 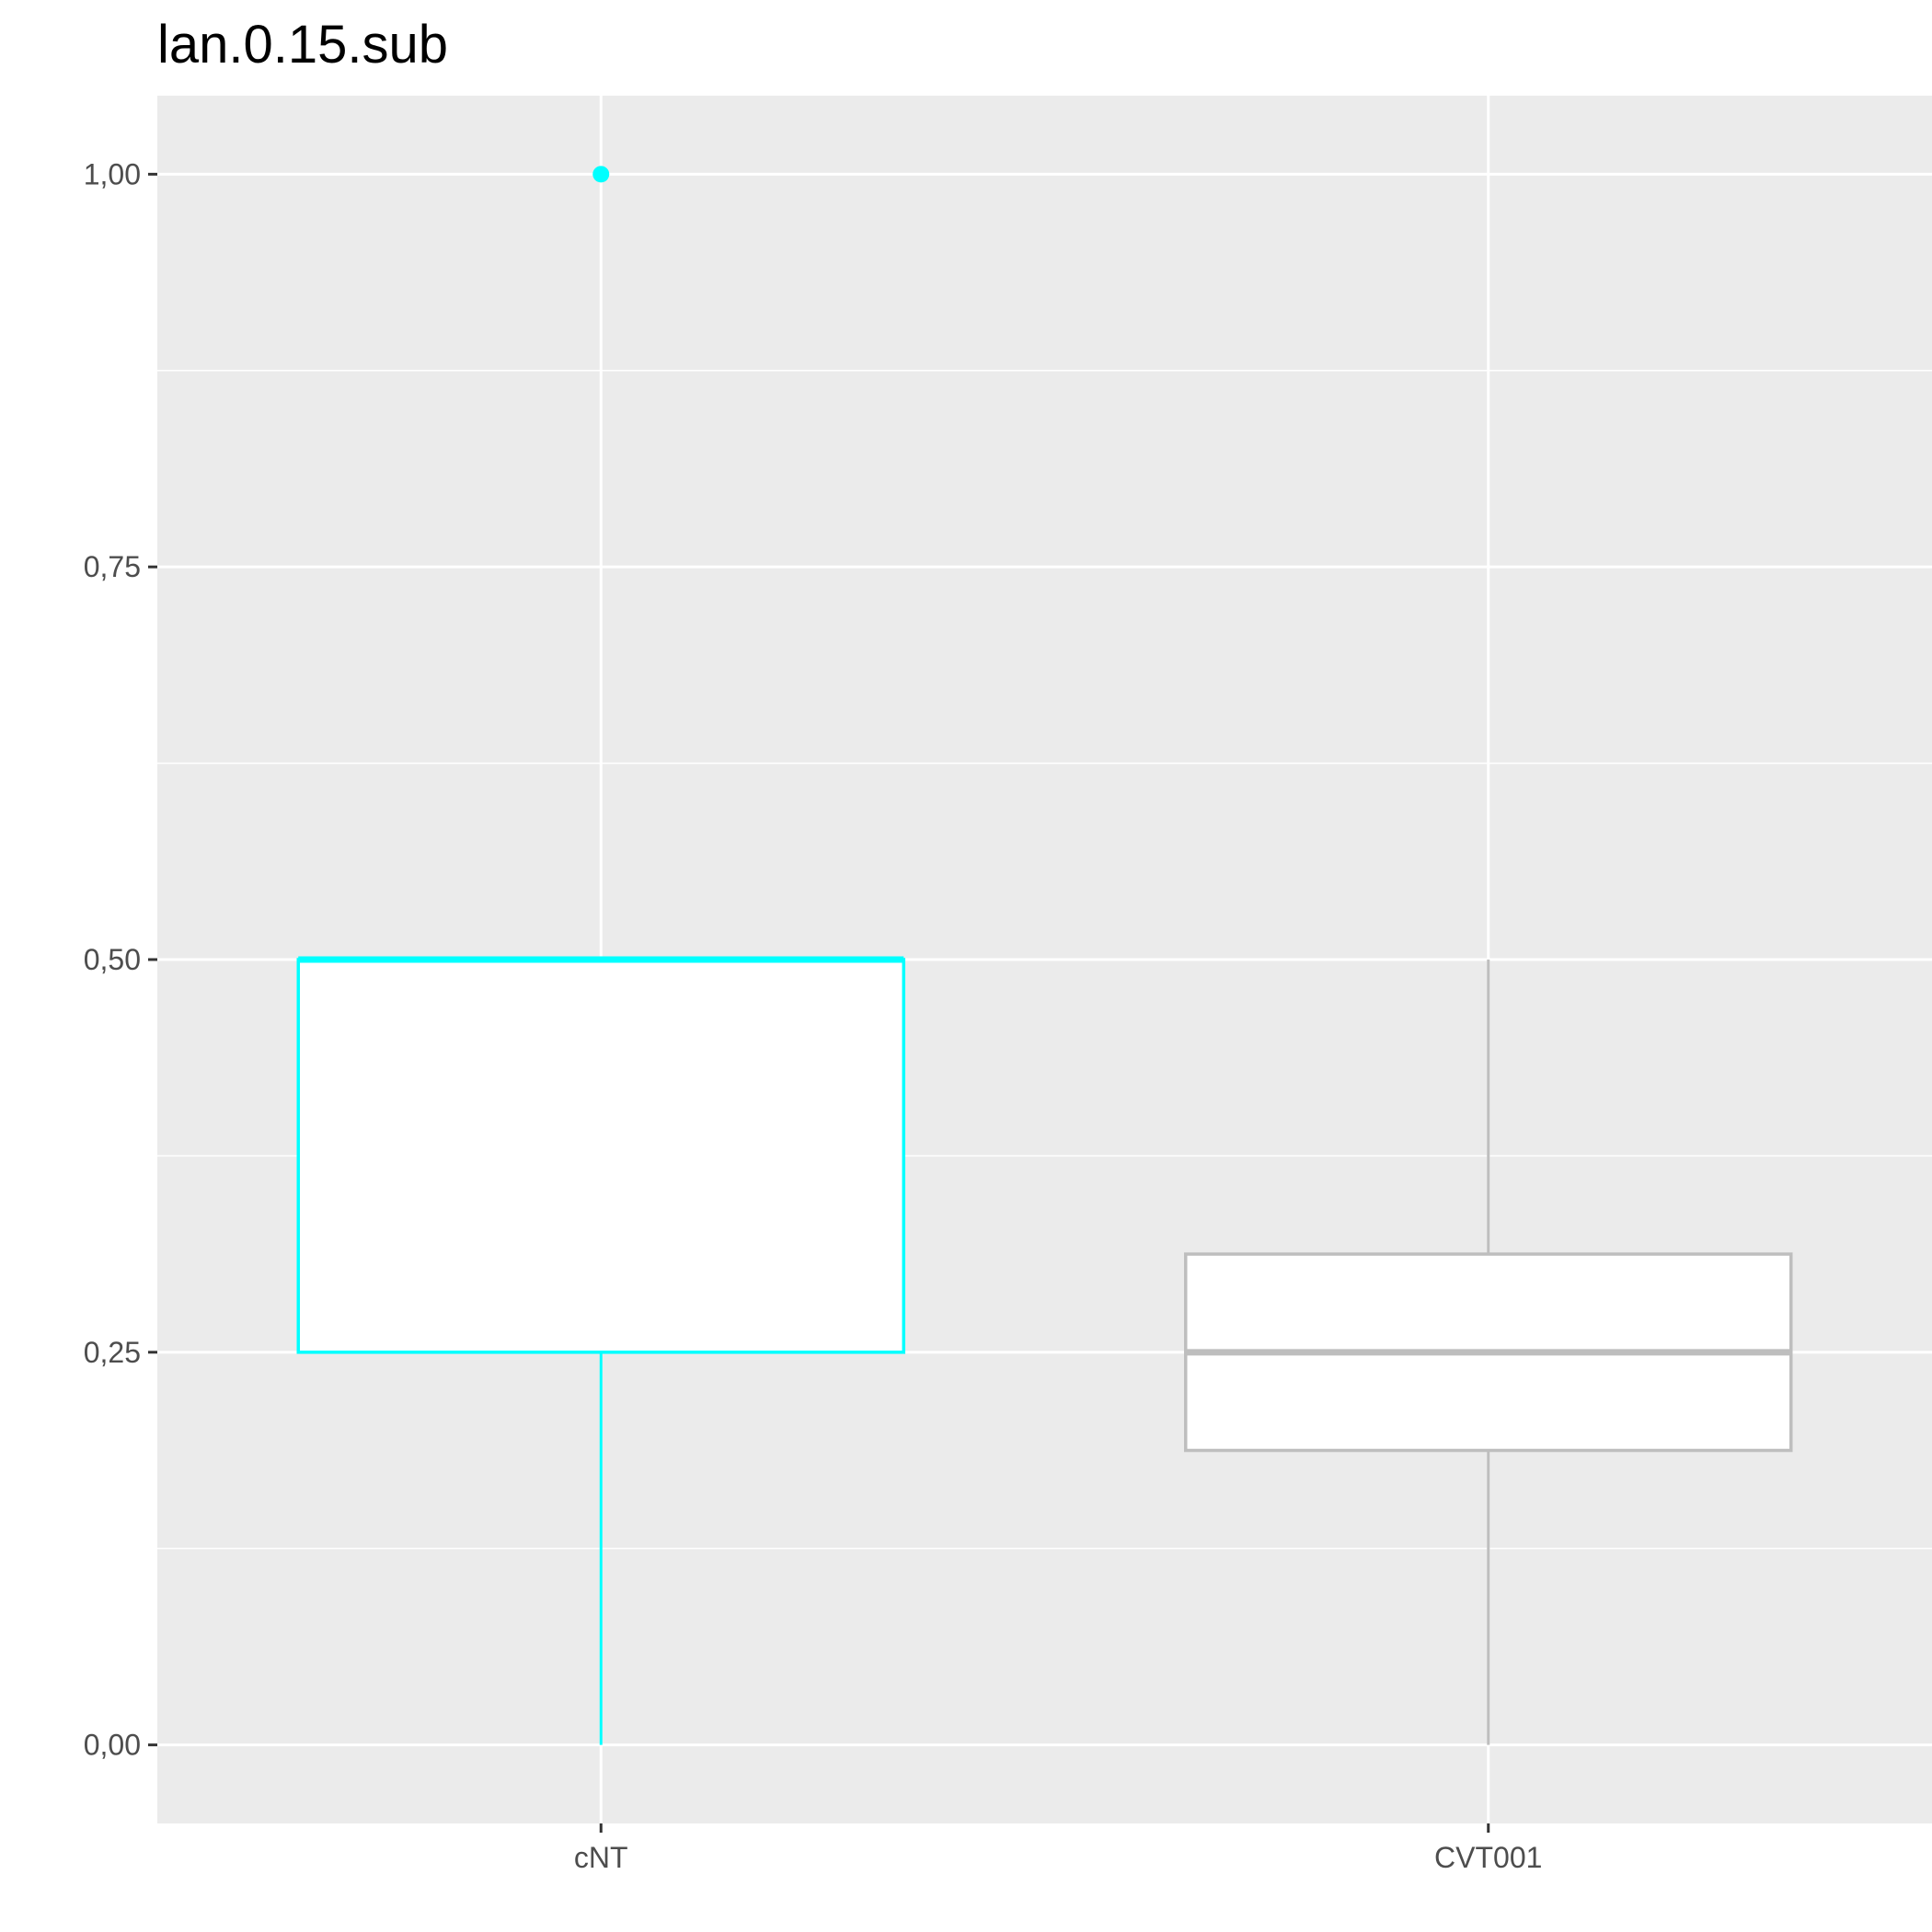 What do you see at coordinates (302, 45) in the screenshot?
I see `chart-title: lan.0.15.sub` at bounding box center [302, 45].